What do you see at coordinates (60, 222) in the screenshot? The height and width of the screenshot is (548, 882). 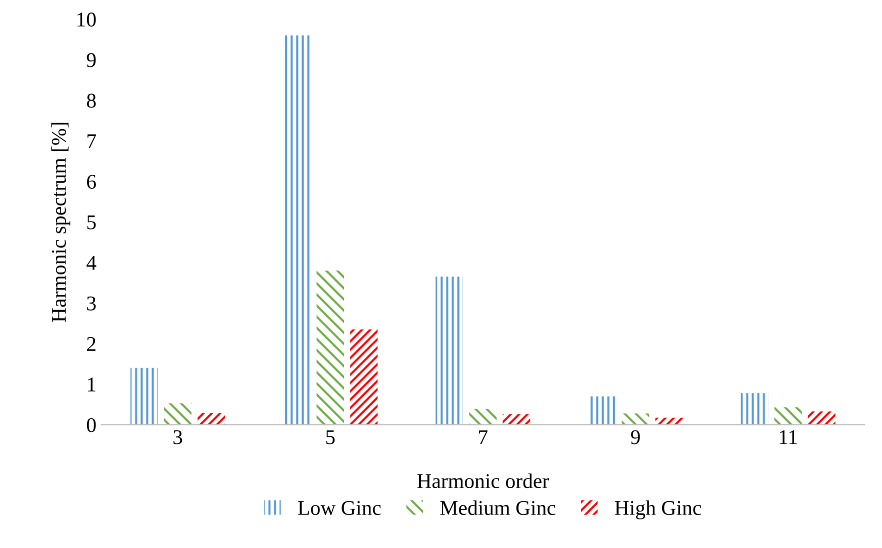 I see `y-axis-title: Harmonic spectrum [%]` at bounding box center [60, 222].